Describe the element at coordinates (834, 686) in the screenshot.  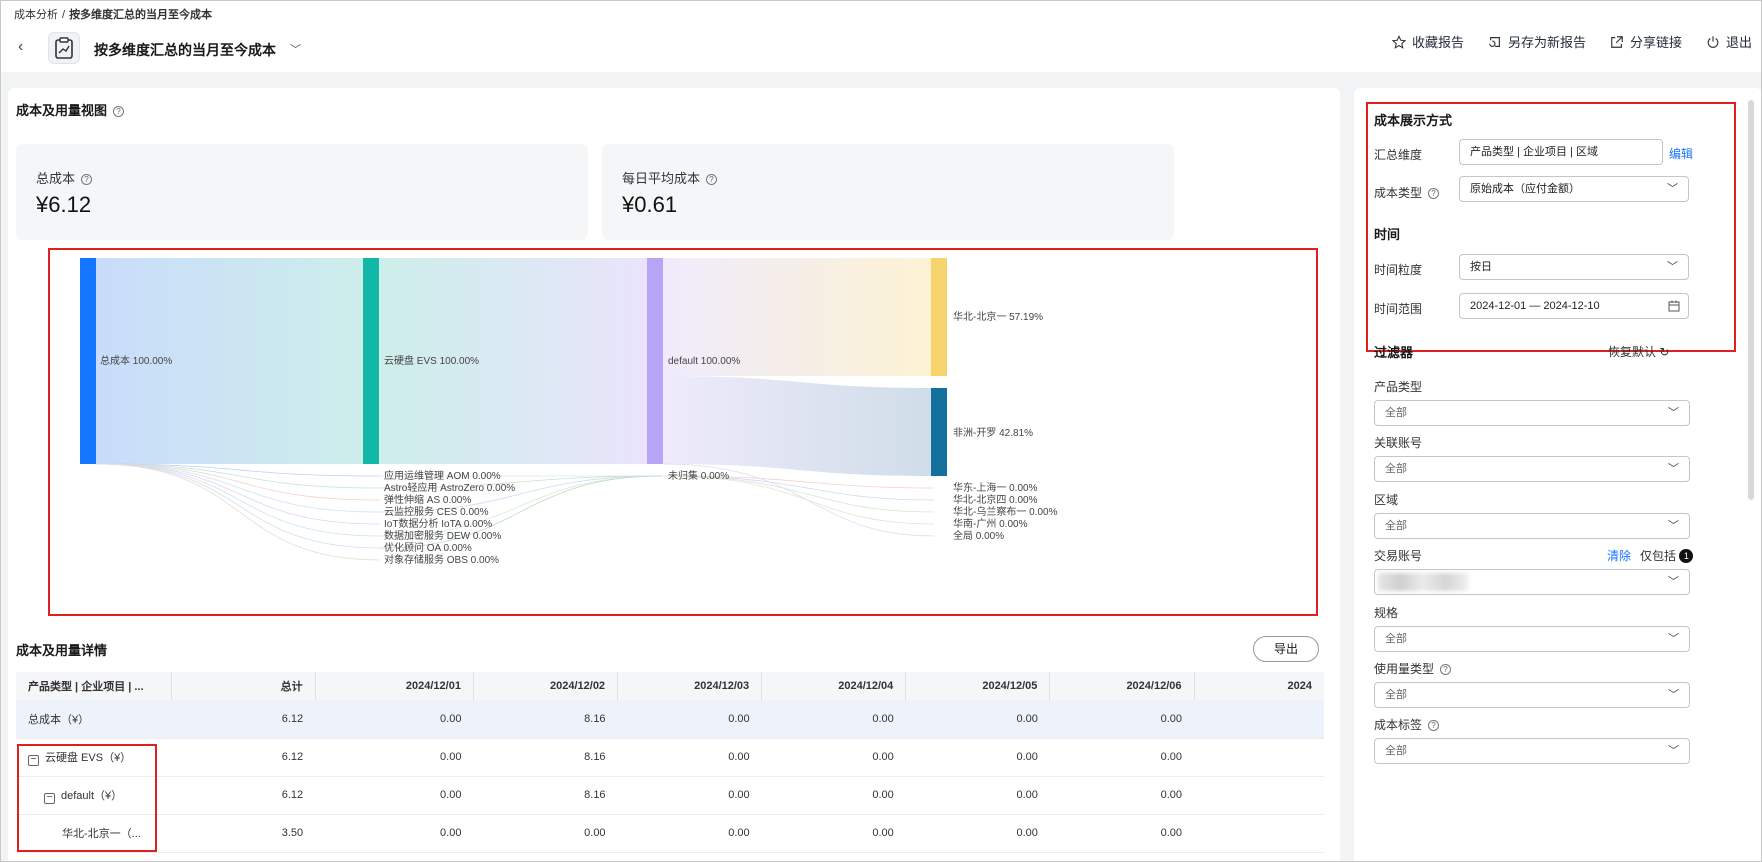
I see `column-header: 2024/12/04` at that location.